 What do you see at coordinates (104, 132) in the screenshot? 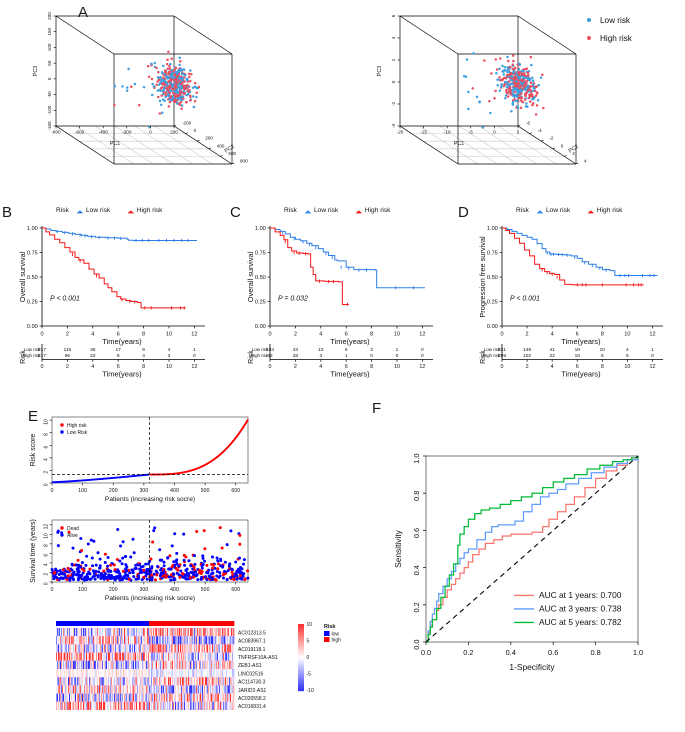
I see `svg-text: -400` at bounding box center [104, 132].